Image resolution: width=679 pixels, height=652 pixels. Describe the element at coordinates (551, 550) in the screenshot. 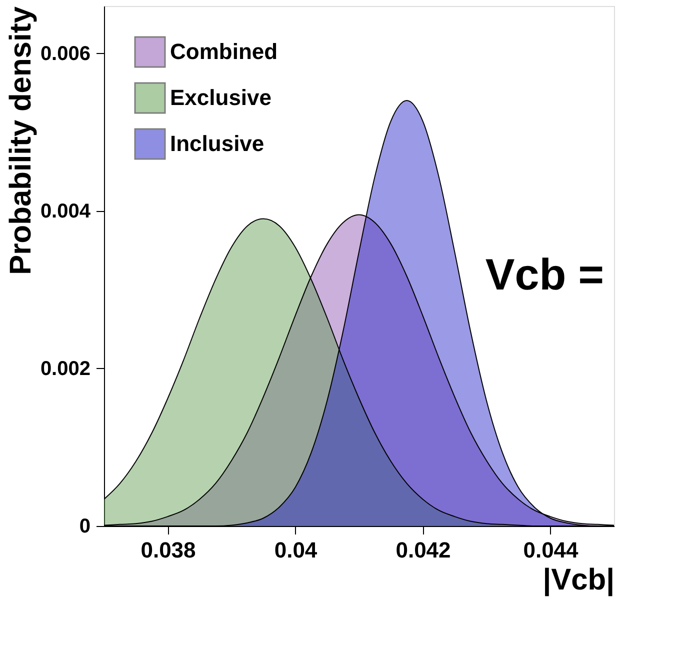

I see `x-tick-label: 0.044` at that location.